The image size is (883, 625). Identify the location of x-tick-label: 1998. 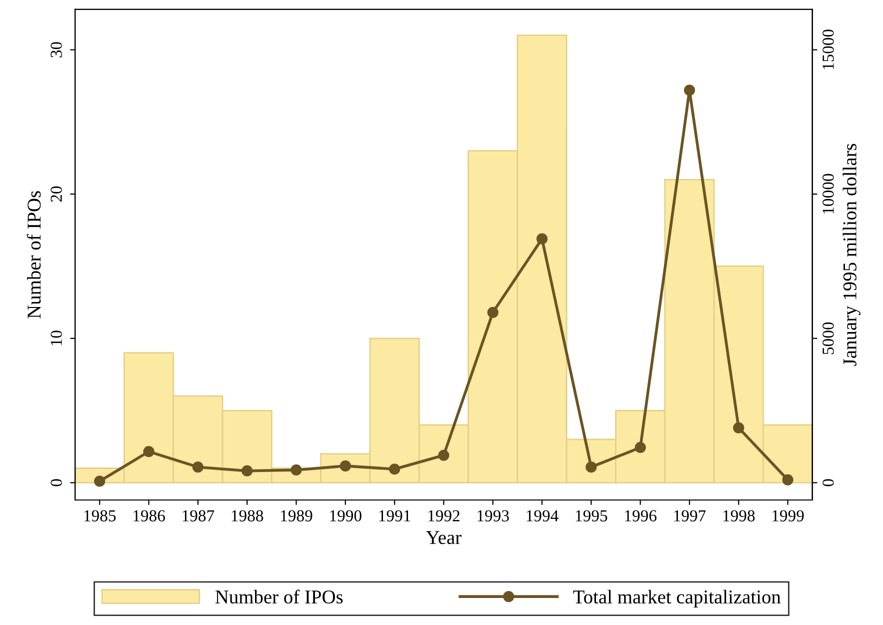
(739, 516).